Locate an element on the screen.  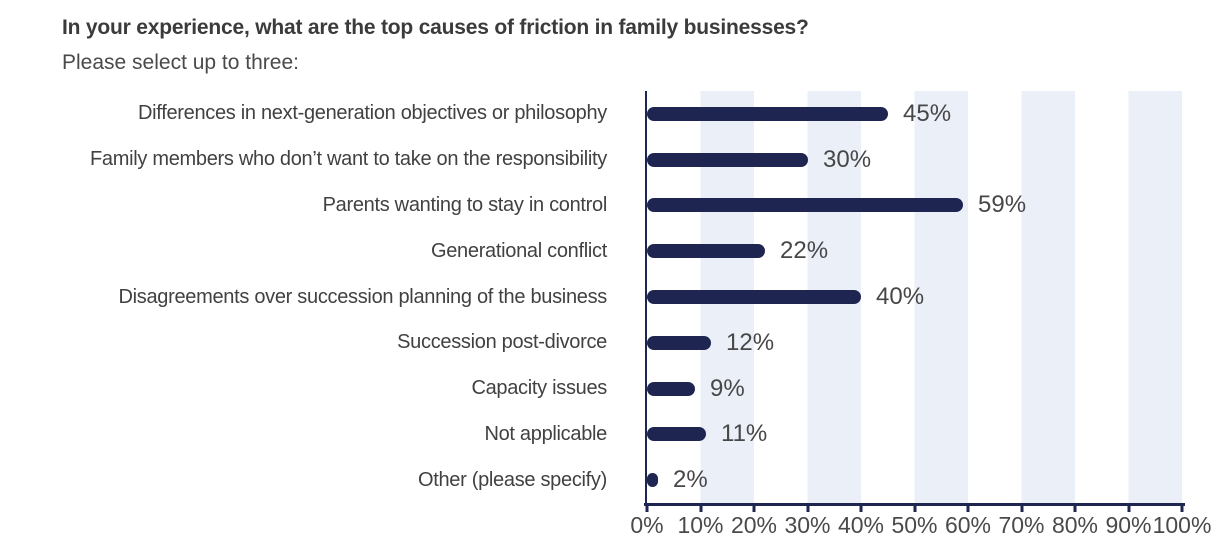
bar-row: Other (please specify) 2% is located at coordinates (591, 480).